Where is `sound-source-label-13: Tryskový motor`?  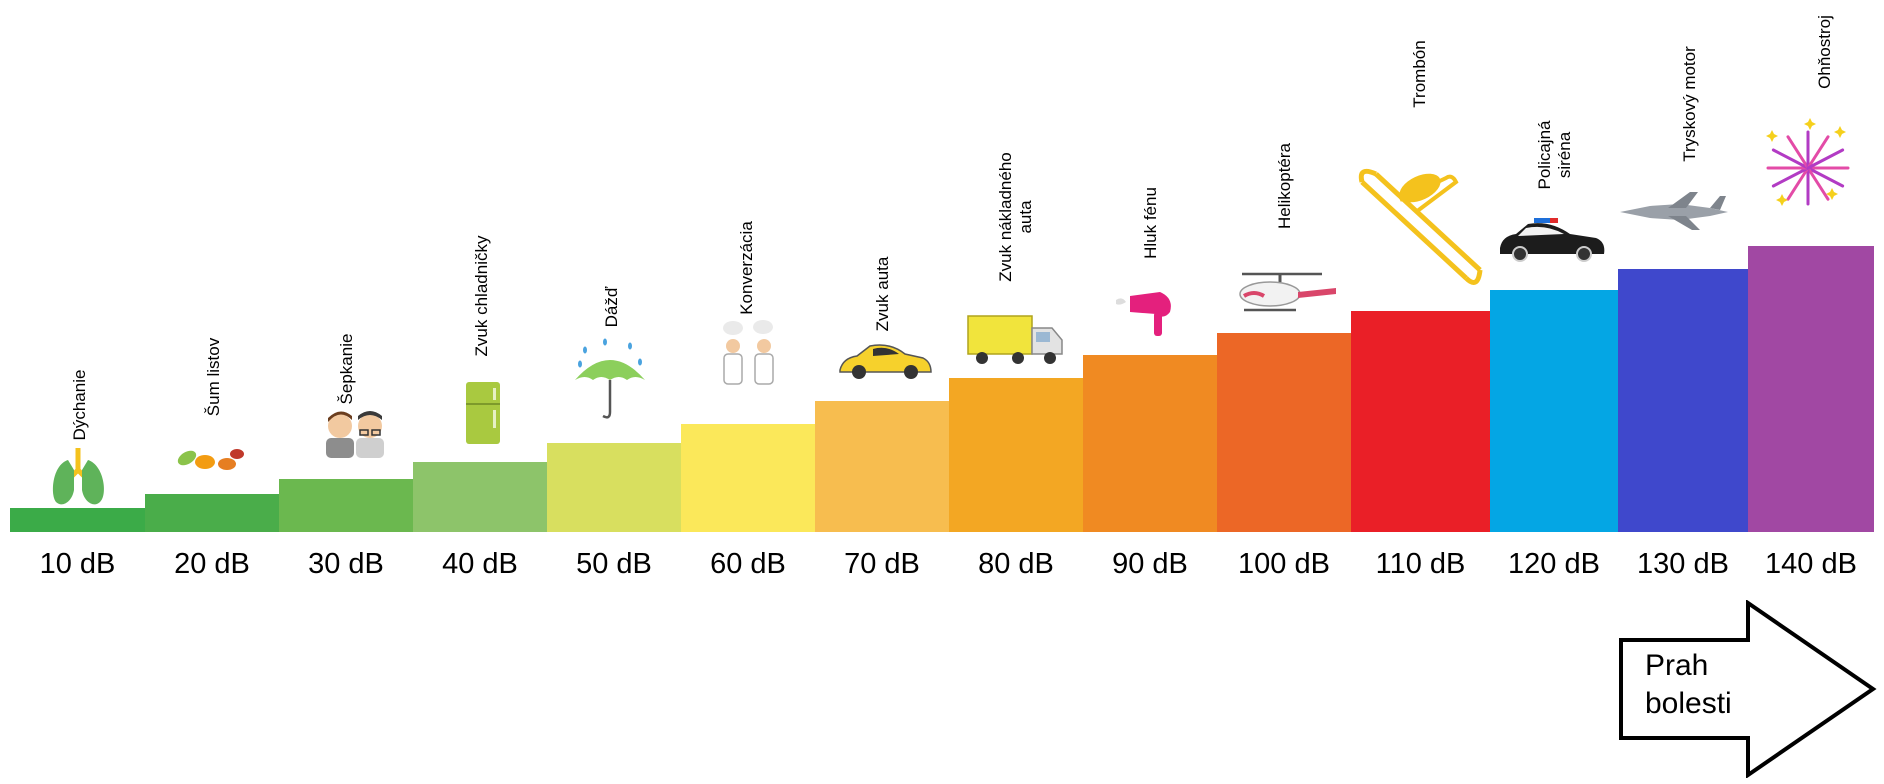 sound-source-label-13: Tryskový motor is located at coordinates (1690, 104).